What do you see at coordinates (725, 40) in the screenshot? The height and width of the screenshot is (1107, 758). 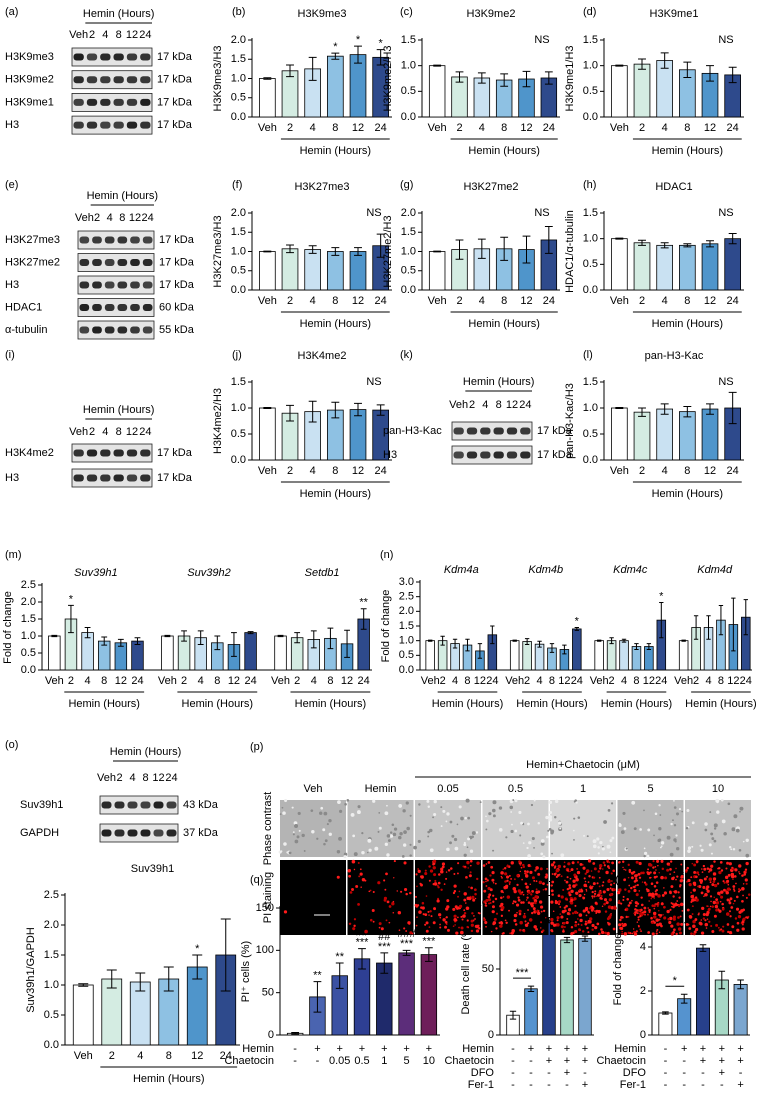 I see `significance-note: NS` at bounding box center [725, 40].